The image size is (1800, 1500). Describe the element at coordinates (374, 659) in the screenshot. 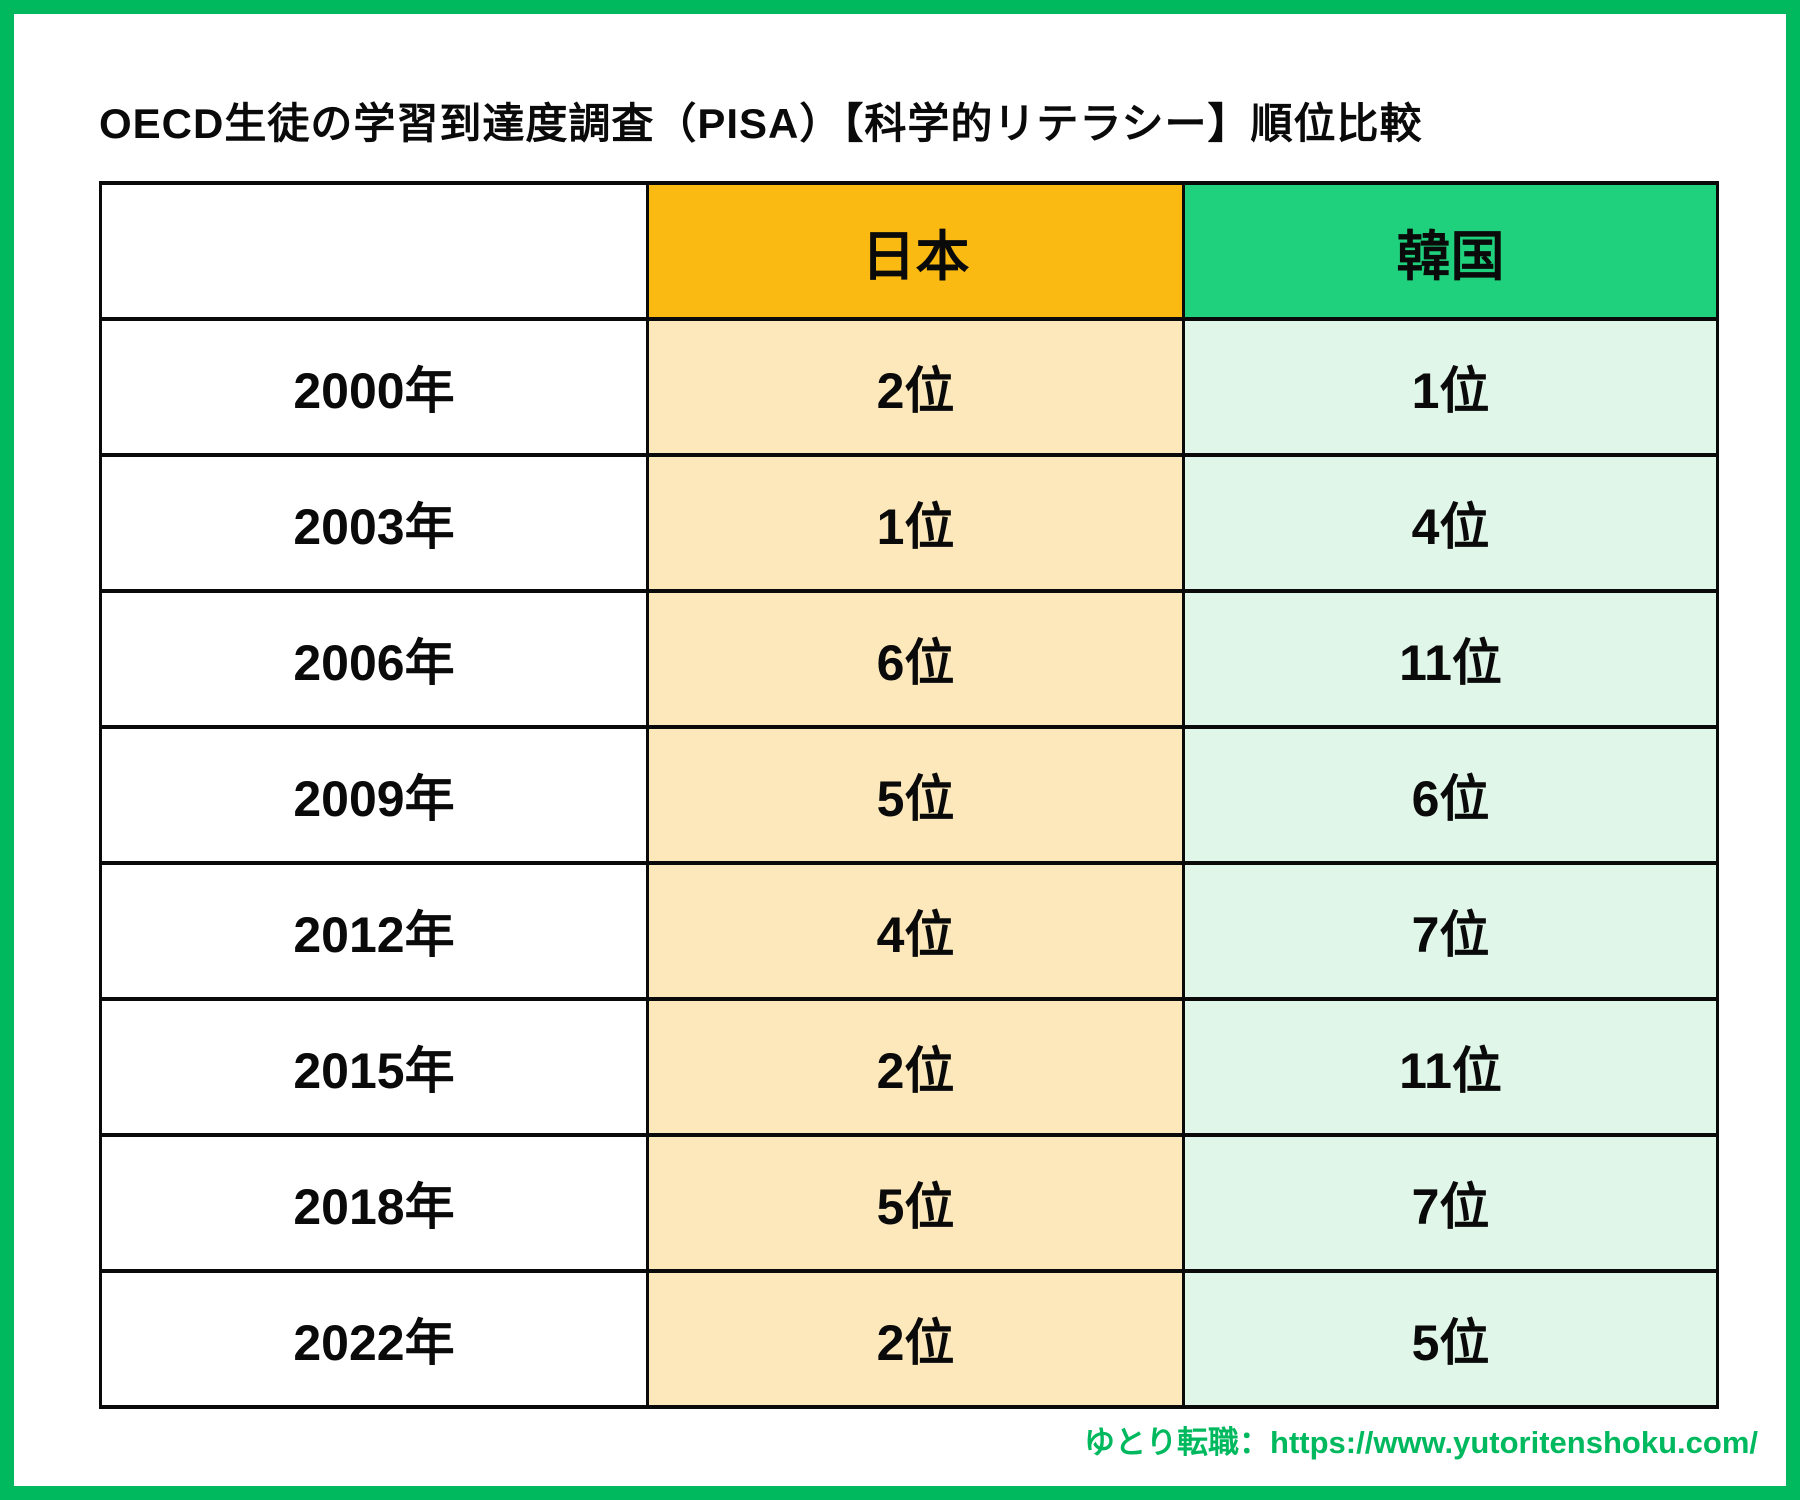

I see `year-cell: 2006年` at that location.